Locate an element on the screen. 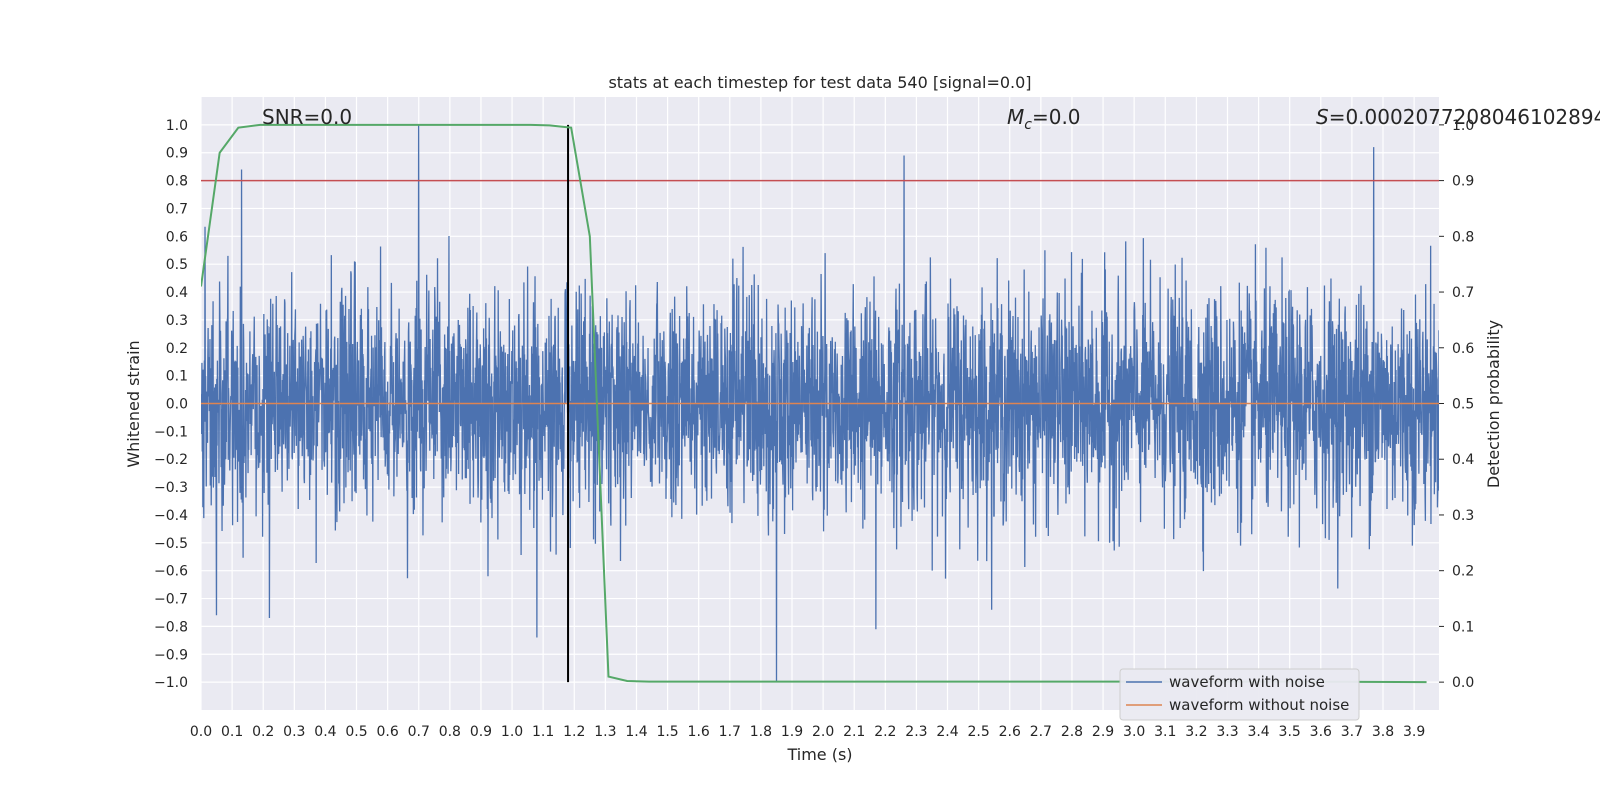 Image resolution: width=1600 pixels, height=800 pixels. x-tick-label: 0.7 is located at coordinates (419, 732).